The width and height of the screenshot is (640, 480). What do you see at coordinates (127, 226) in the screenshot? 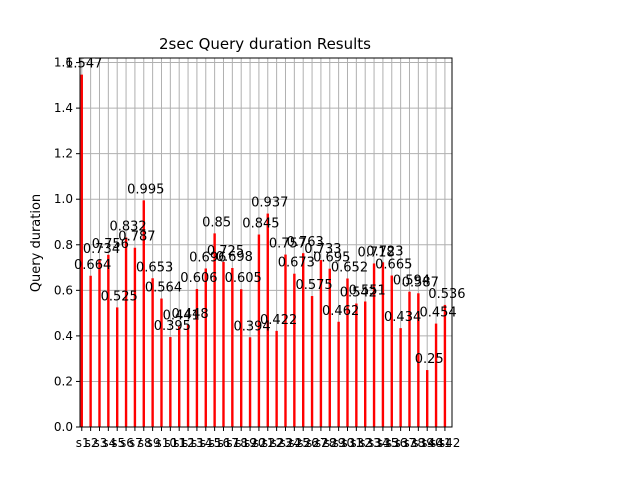
I see `data-label: 0.832` at bounding box center [127, 226].